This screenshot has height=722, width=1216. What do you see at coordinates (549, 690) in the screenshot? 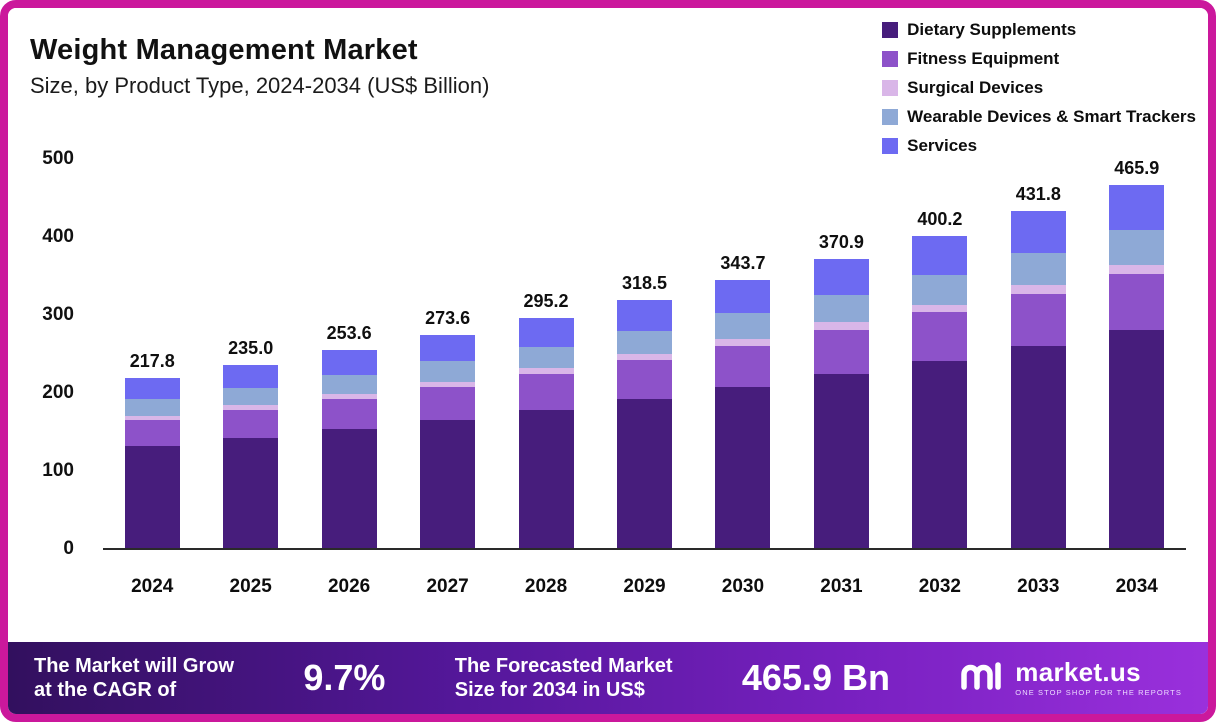
I see `forecast-label-line2: Size for 2034 in US$` at bounding box center [549, 690].